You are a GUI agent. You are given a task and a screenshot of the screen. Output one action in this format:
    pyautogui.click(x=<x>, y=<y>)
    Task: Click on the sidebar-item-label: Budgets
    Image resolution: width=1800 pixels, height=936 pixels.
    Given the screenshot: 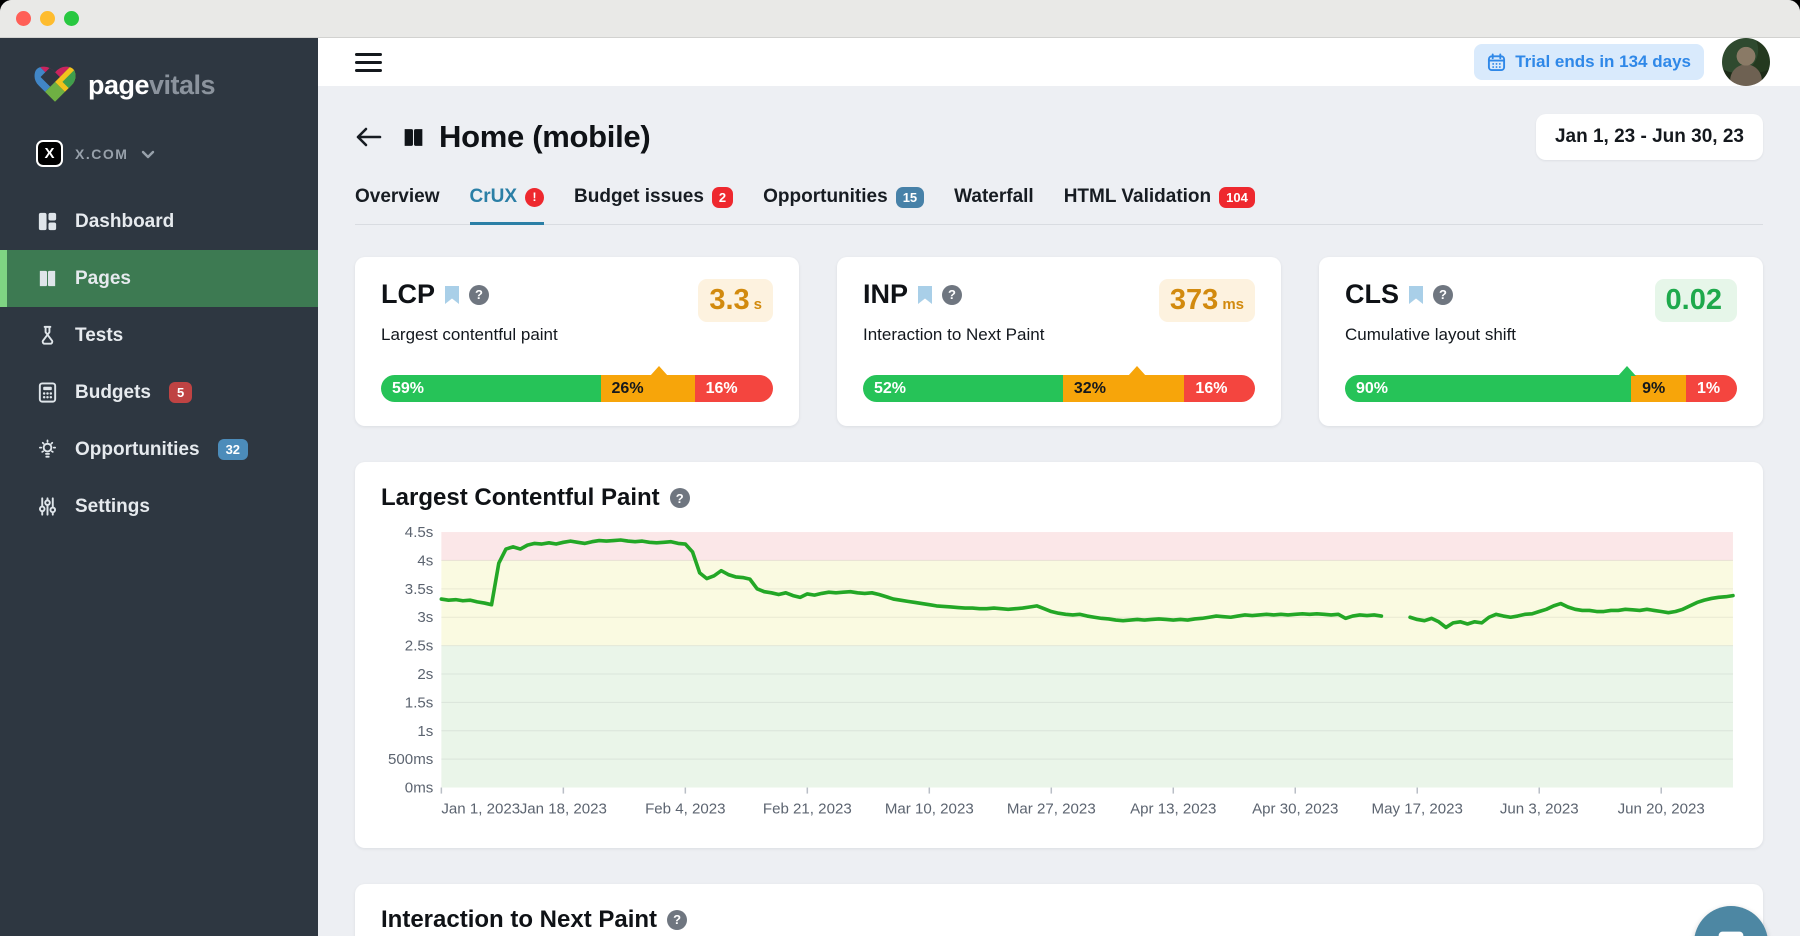 What is the action you would take?
    pyautogui.click(x=113, y=392)
    